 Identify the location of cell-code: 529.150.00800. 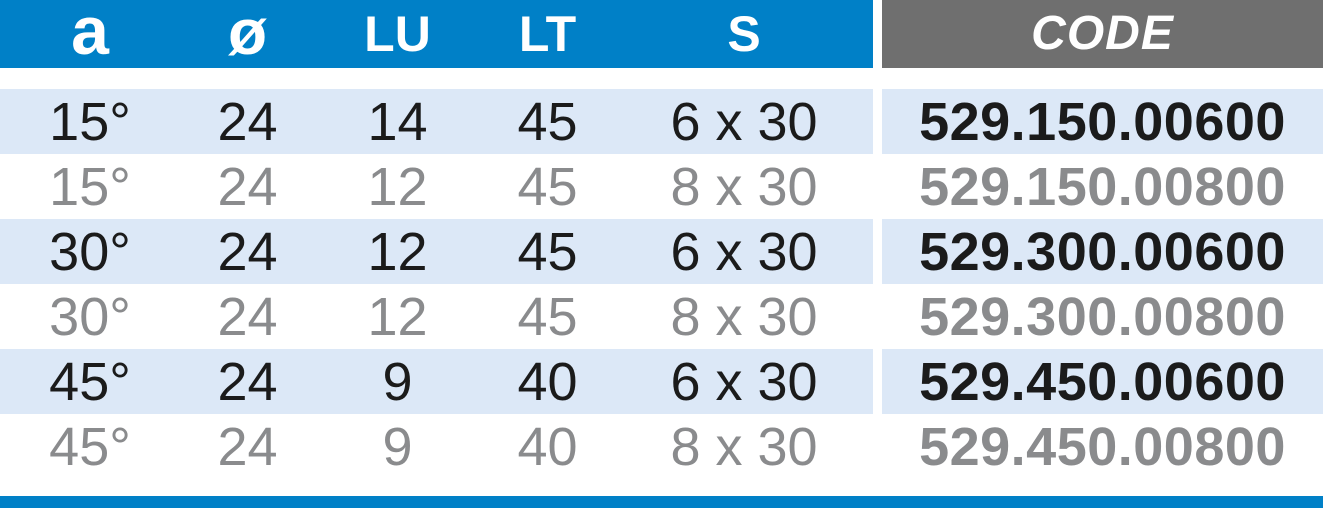
(1098, 186).